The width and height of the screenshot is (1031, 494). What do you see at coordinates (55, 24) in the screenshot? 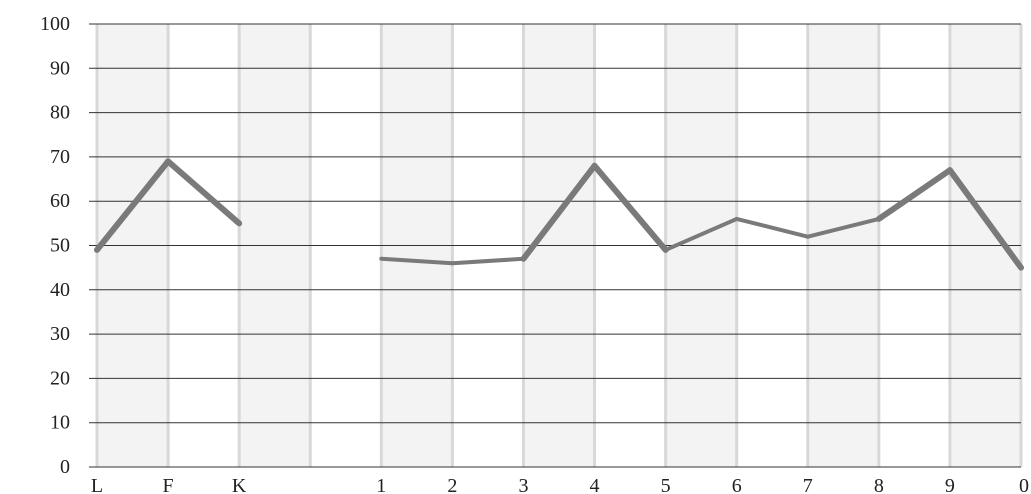
I see `y-tick-label: 100` at bounding box center [55, 24].